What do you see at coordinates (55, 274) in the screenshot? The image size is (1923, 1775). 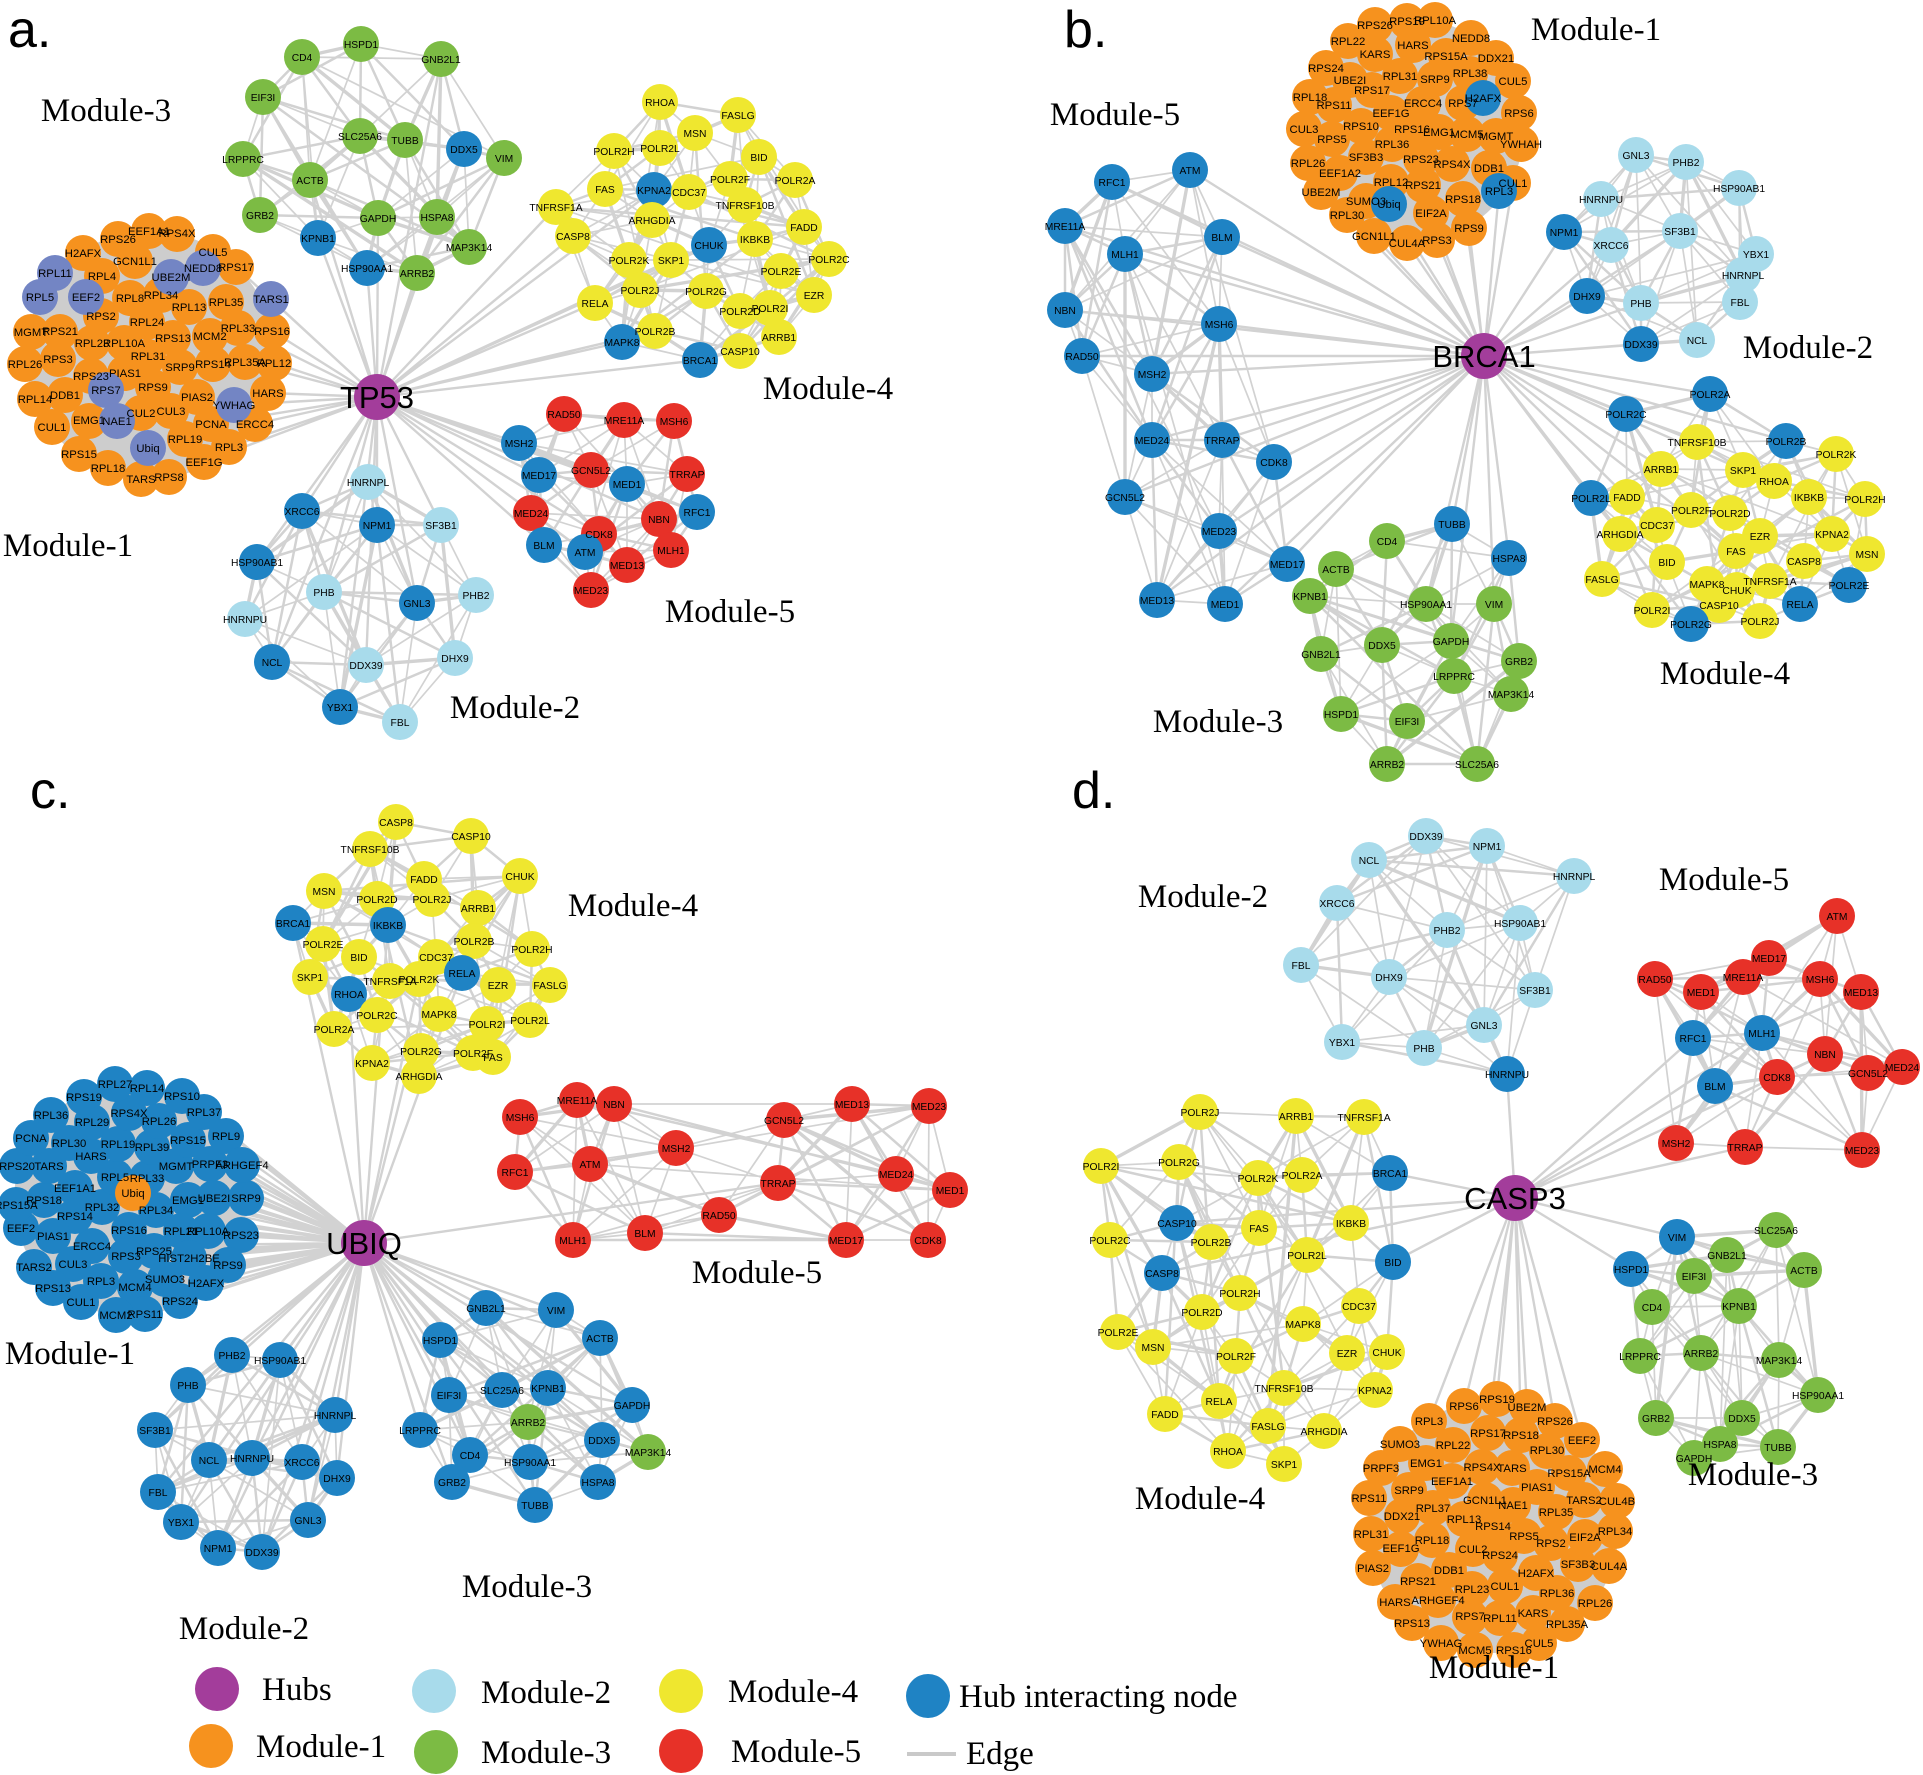 I see `svg-text: RPL11` at bounding box center [55, 274].